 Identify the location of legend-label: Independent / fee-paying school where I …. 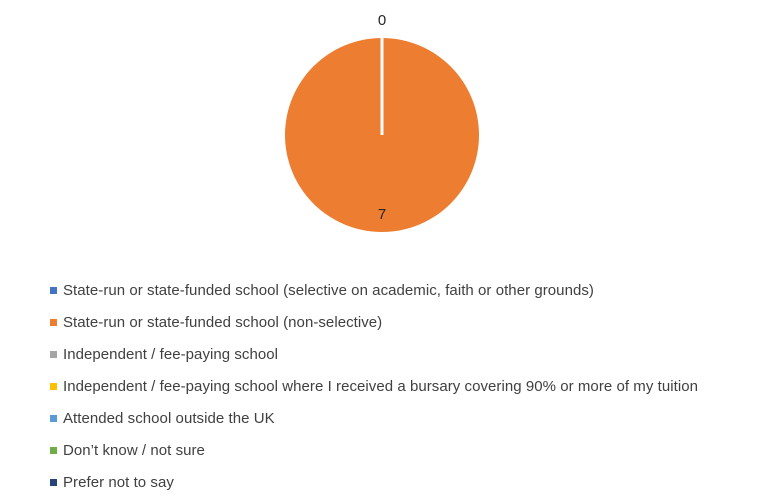
(380, 386).